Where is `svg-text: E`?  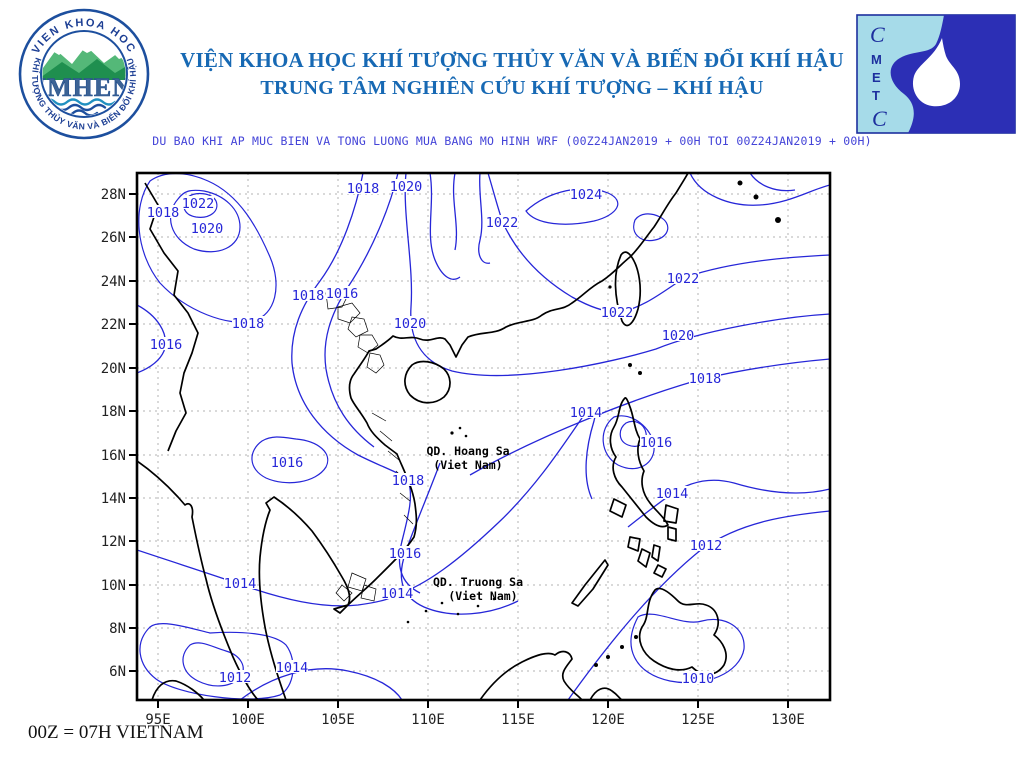 svg-text: E is located at coordinates (876, 77).